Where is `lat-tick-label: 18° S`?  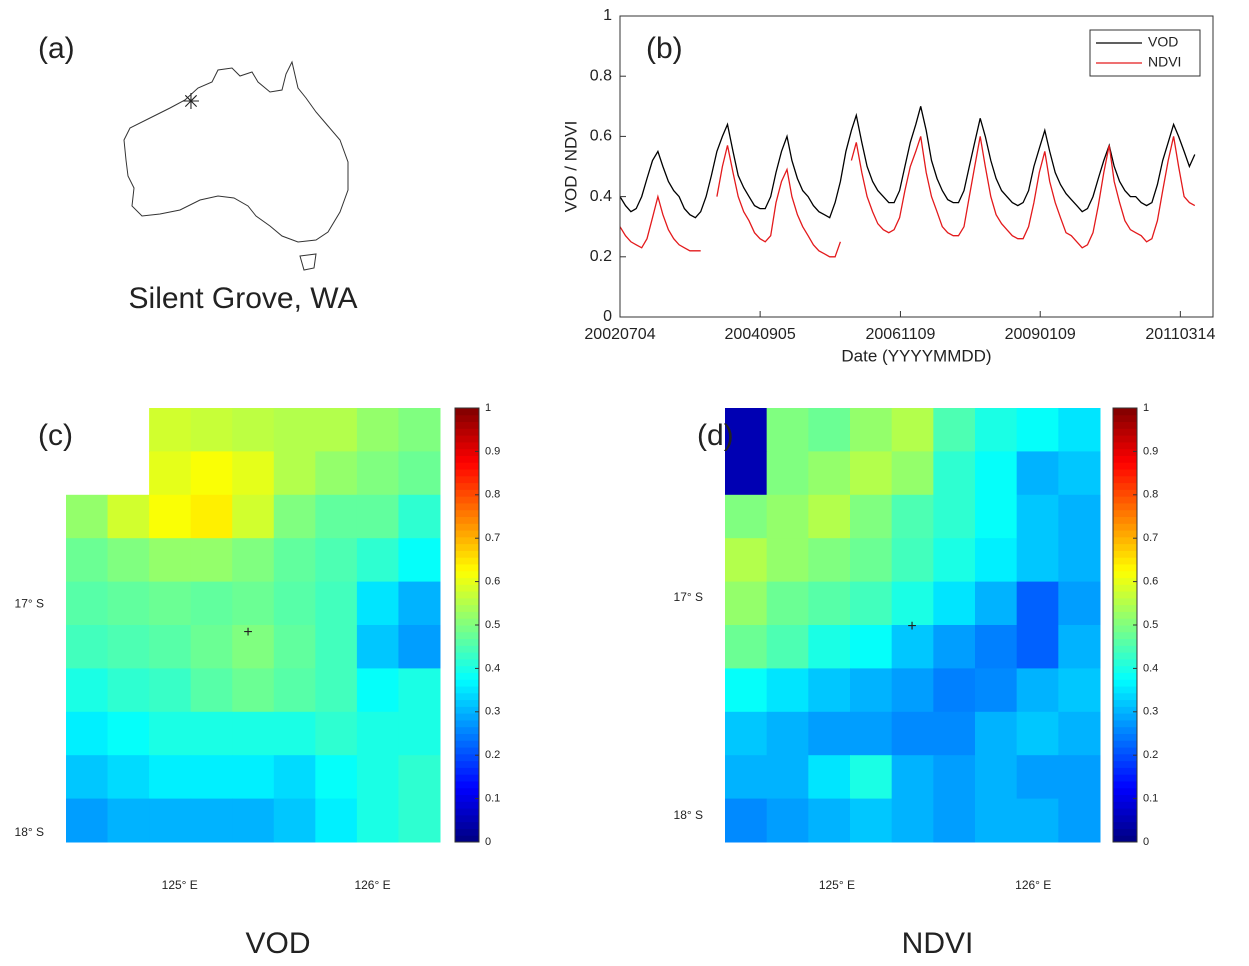
lat-tick-label: 18° S is located at coordinates (688, 815).